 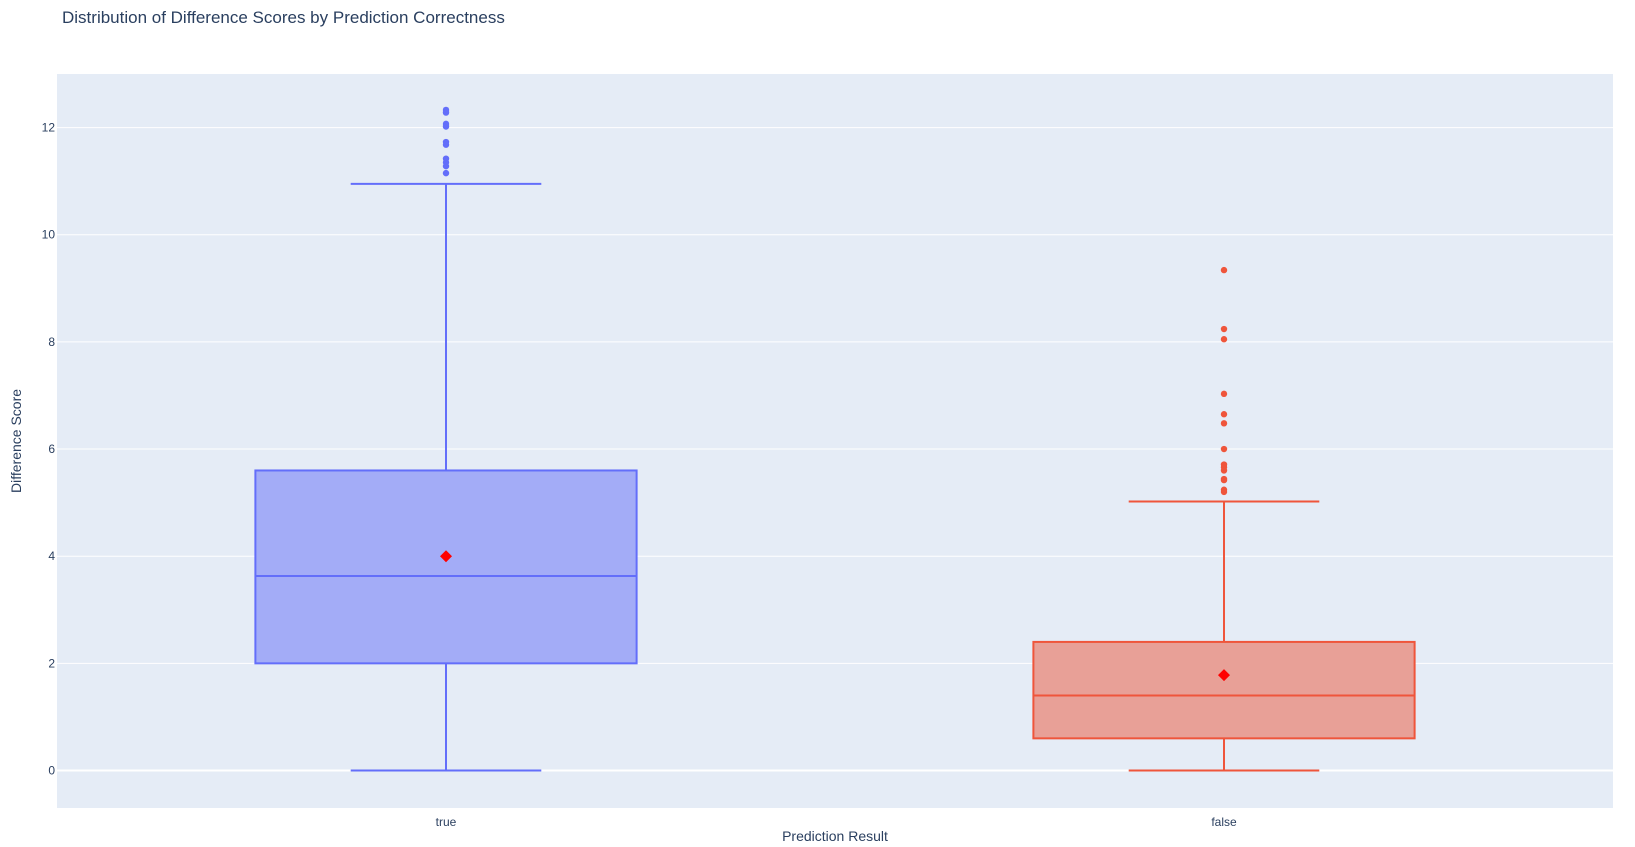 What do you see at coordinates (16, 441) in the screenshot?
I see `y-axis-title: Difference Score` at bounding box center [16, 441].